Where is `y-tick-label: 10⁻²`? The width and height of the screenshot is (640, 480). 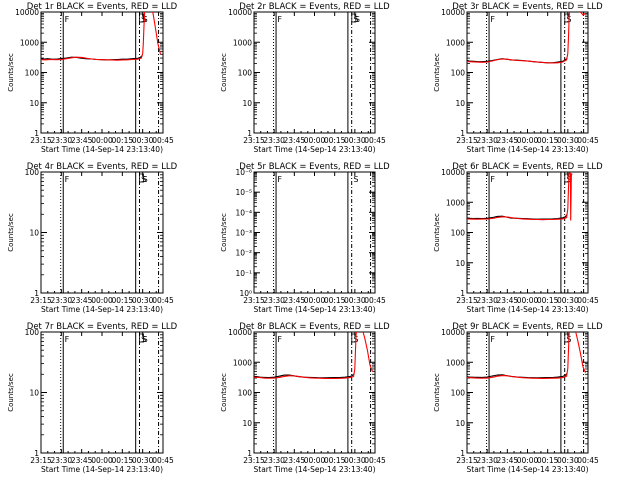
y-tick-label: 10⁻² is located at coordinates (243, 253).